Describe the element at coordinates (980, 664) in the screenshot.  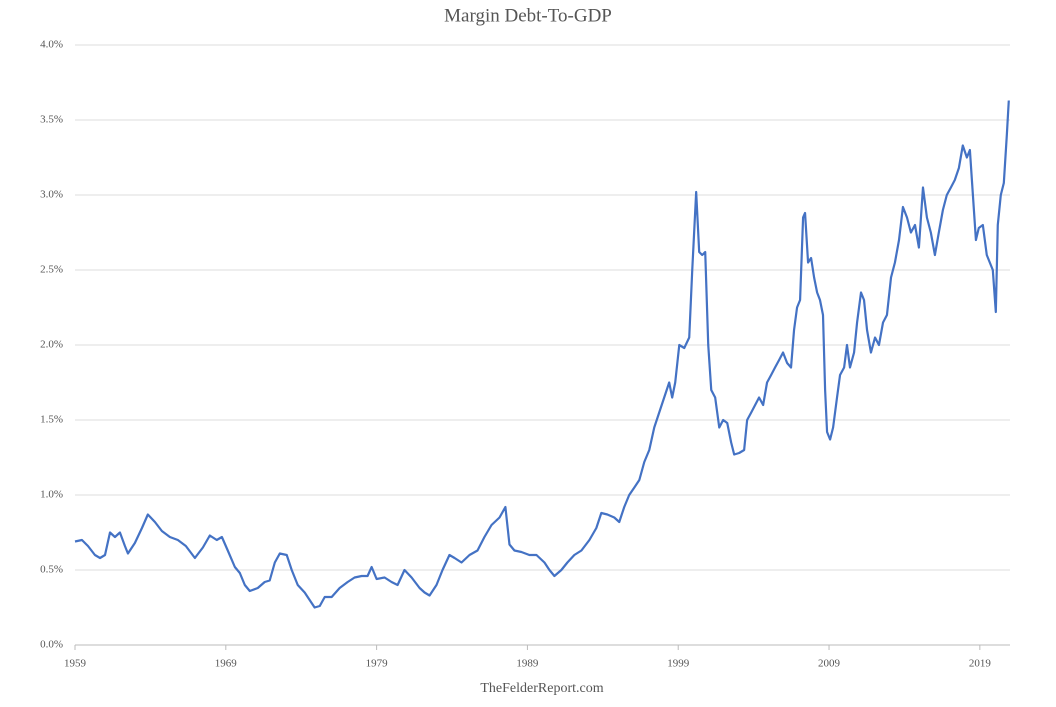
I see `x-tick-label: 2019` at that location.